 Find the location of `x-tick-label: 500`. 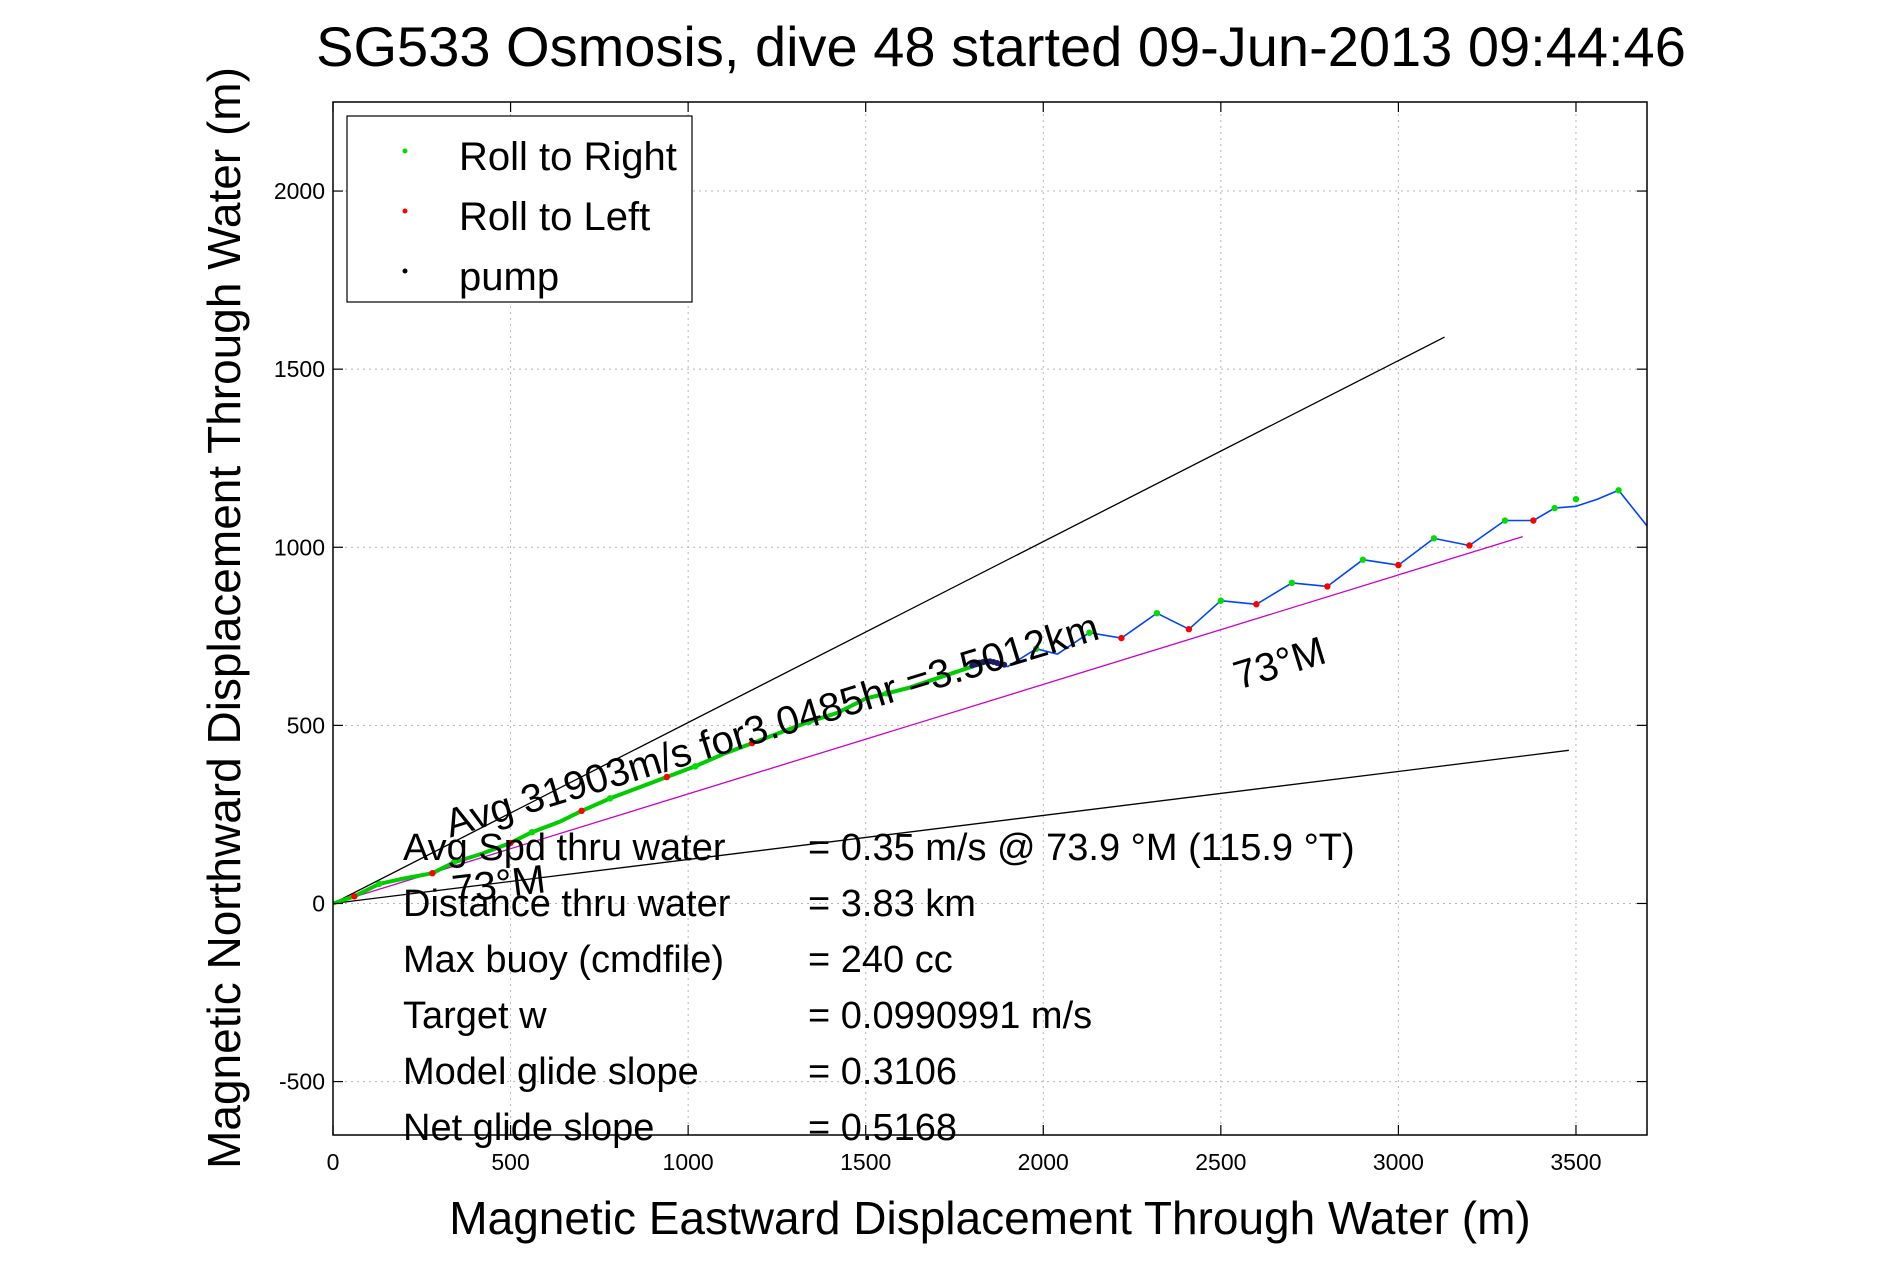

x-tick-label: 500 is located at coordinates (510, 1162).